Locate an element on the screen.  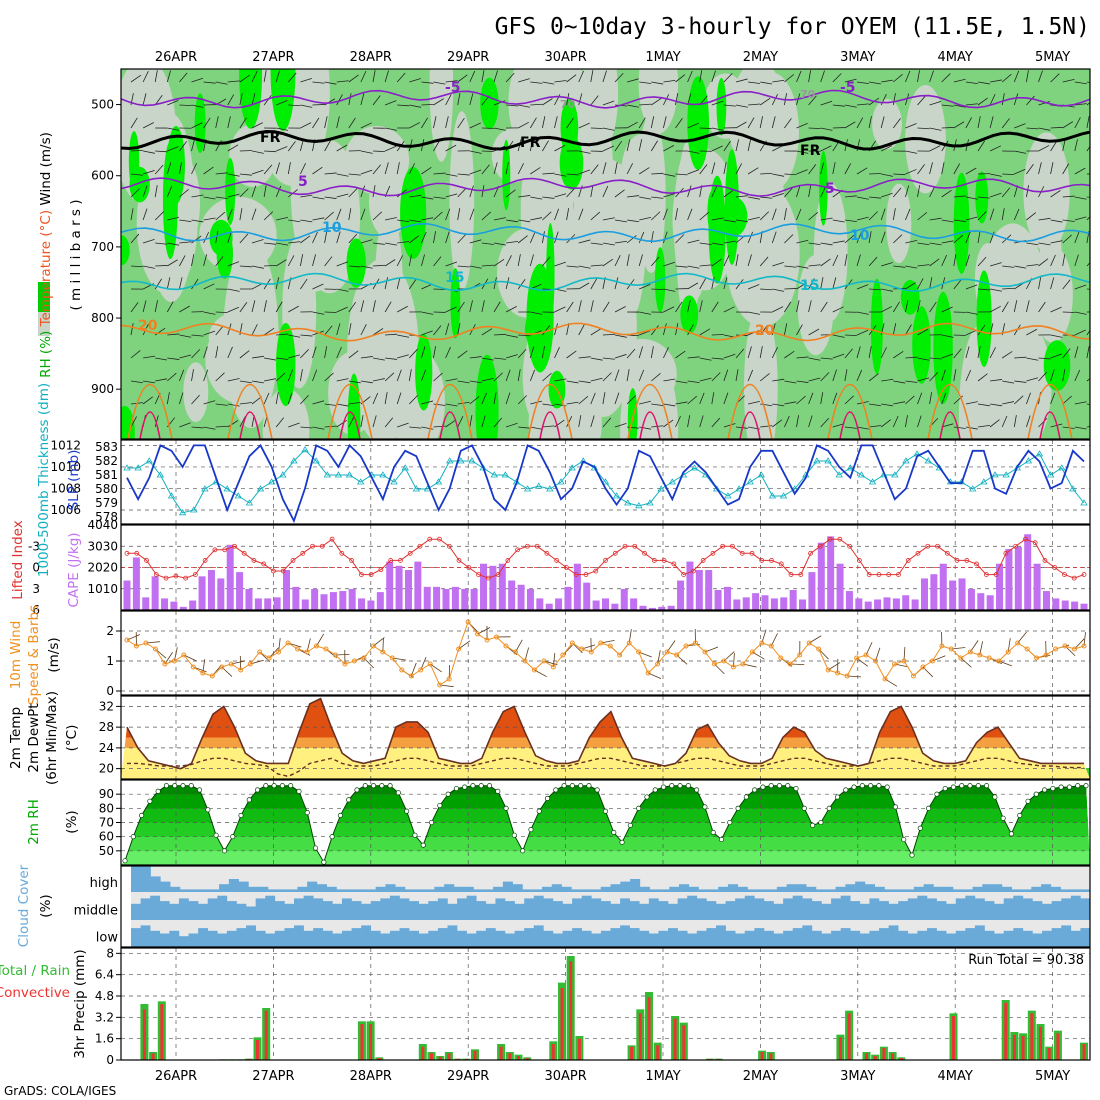
tick-label: 24 is located at coordinates (106, 748).